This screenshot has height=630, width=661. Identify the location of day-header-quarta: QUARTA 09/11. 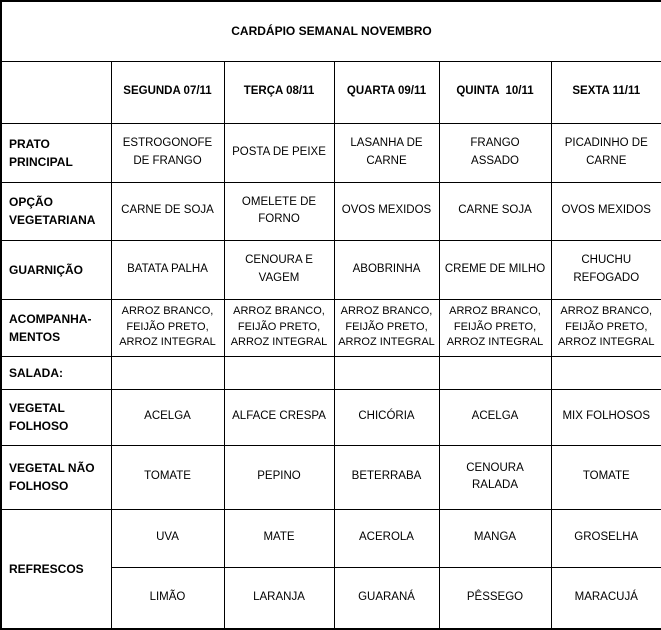
(386, 92).